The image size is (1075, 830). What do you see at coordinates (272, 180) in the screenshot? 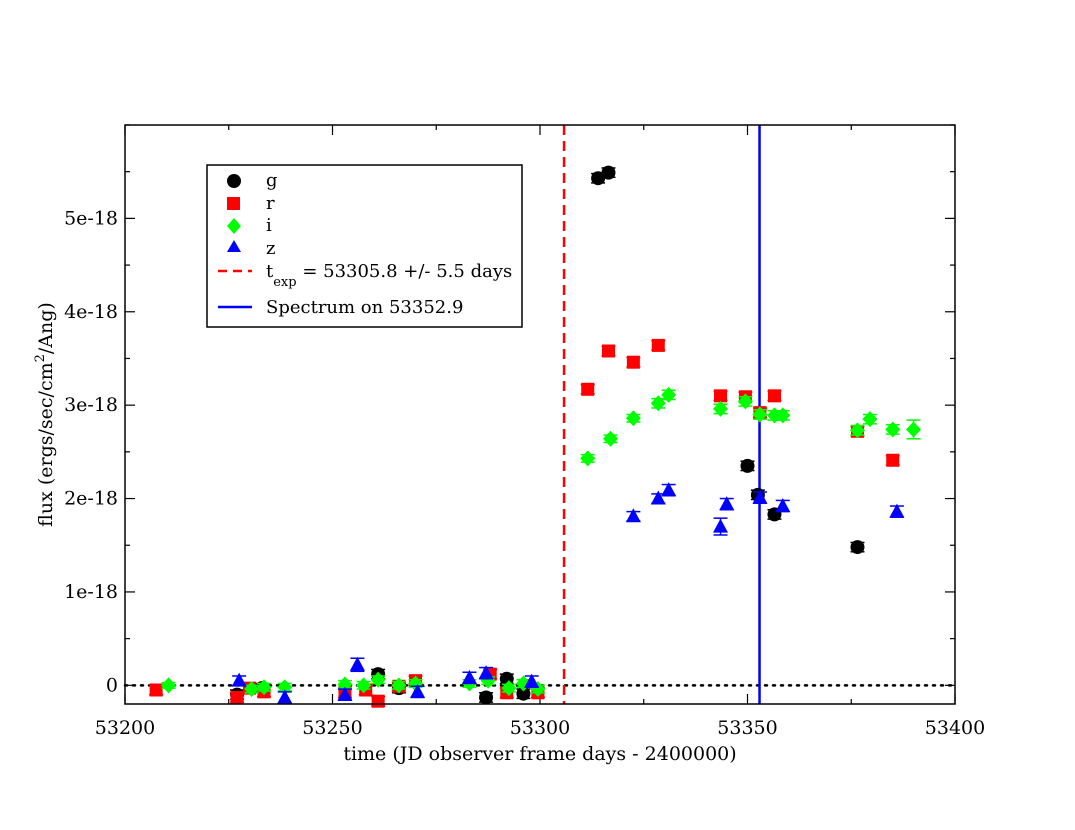
I see `legend-label-g: g` at bounding box center [272, 180].